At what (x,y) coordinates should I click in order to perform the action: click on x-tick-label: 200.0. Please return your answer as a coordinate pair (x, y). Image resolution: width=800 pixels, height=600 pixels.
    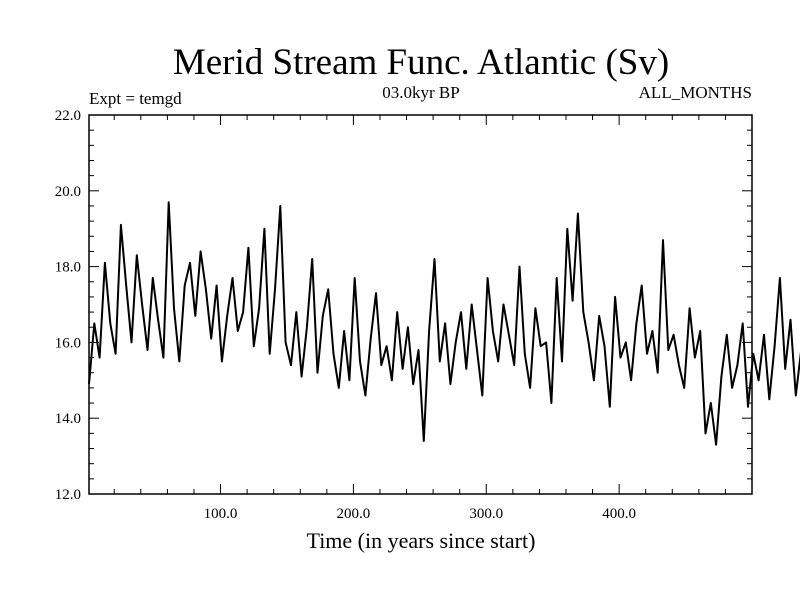
    Looking at the image, I should click on (354, 514).